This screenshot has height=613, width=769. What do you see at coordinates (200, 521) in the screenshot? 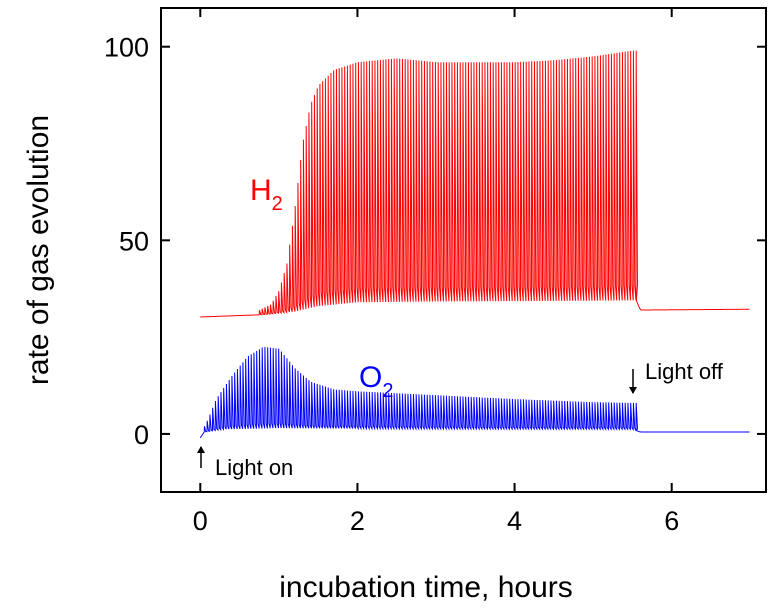
I see `x-tick-label: 0` at bounding box center [200, 521].